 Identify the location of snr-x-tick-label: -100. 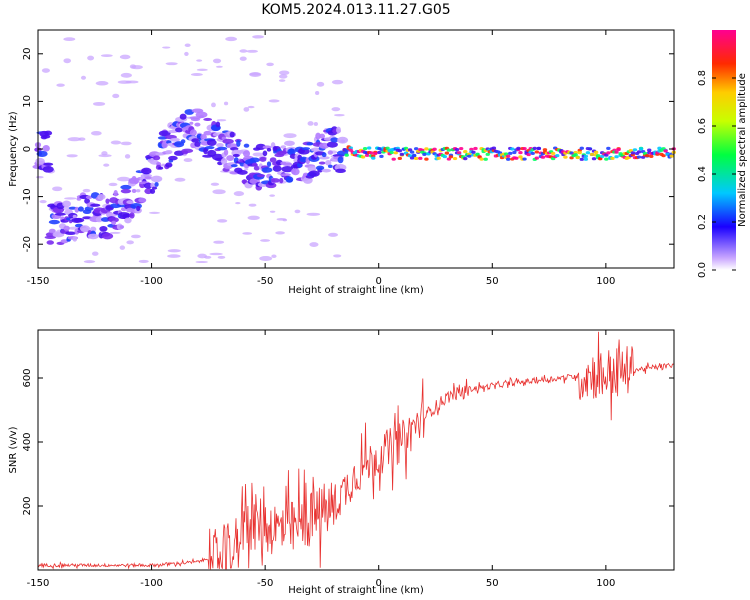
(151, 583).